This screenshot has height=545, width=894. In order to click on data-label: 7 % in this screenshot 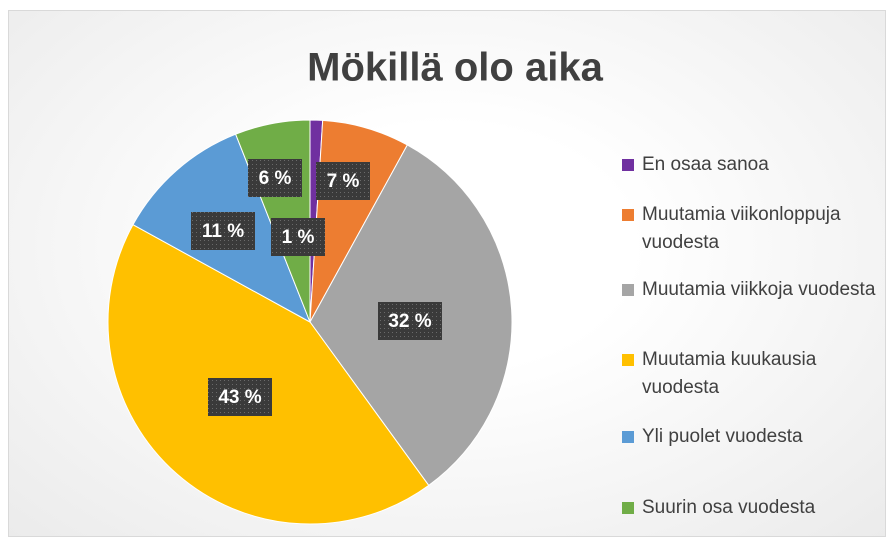, I will do `click(343, 181)`.